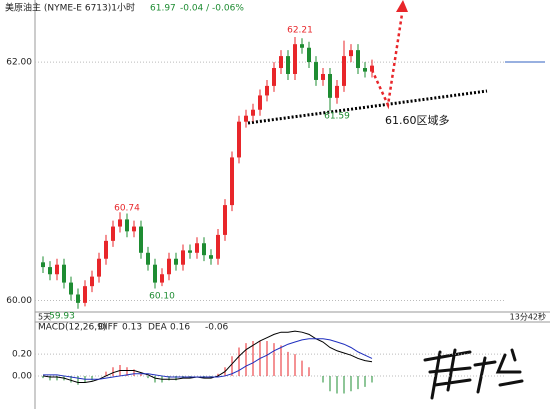  Describe the element at coordinates (528, 317) in the screenshot. I see `timer: 13分42秒` at that location.